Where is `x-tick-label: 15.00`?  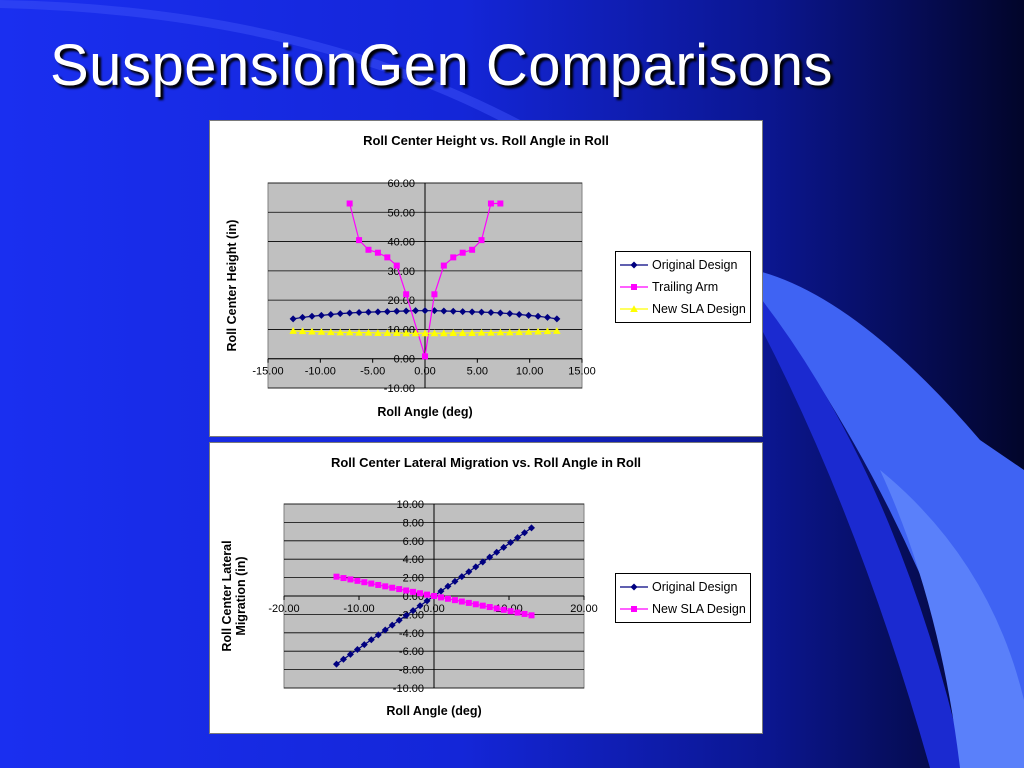
x-tick-label: 15.00 is located at coordinates (582, 372).